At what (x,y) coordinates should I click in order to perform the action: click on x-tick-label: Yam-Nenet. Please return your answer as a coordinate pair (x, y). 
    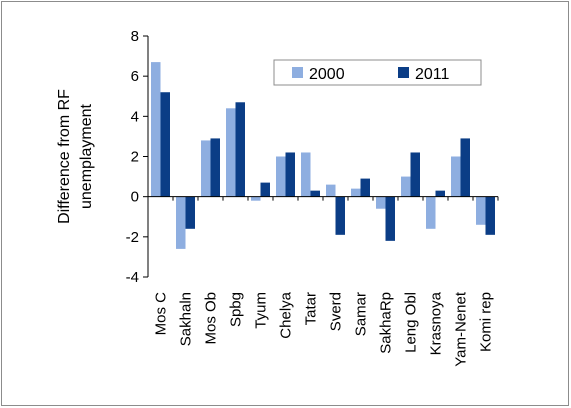
    Looking at the image, I should click on (461, 329).